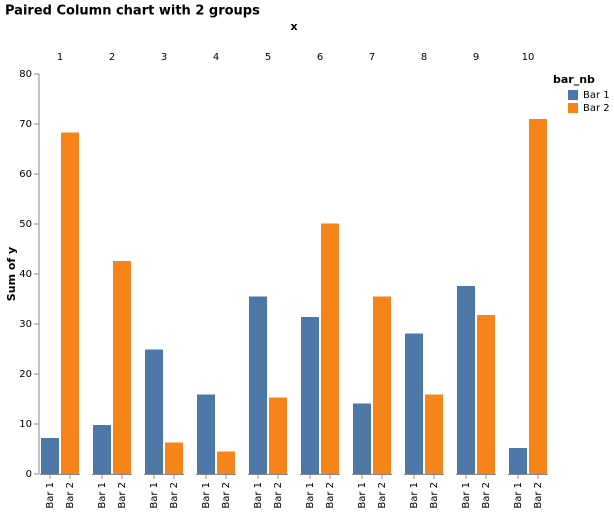 This screenshot has width=614, height=513. What do you see at coordinates (424, 57) in the screenshot?
I see `facet-label: 8` at bounding box center [424, 57].